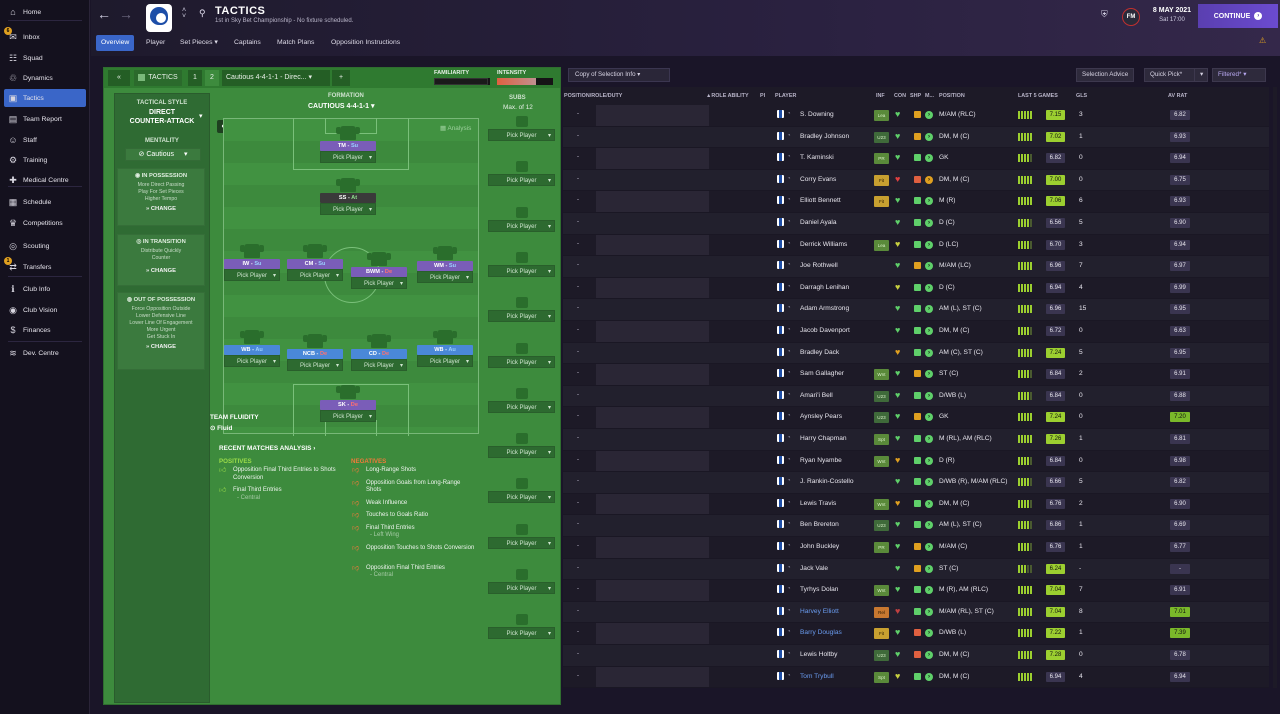 The width and height of the screenshot is (1280, 714). What do you see at coordinates (45, 310) in the screenshot?
I see `sidebar-item-club-vision: ◉ Club Vision` at bounding box center [45, 310].